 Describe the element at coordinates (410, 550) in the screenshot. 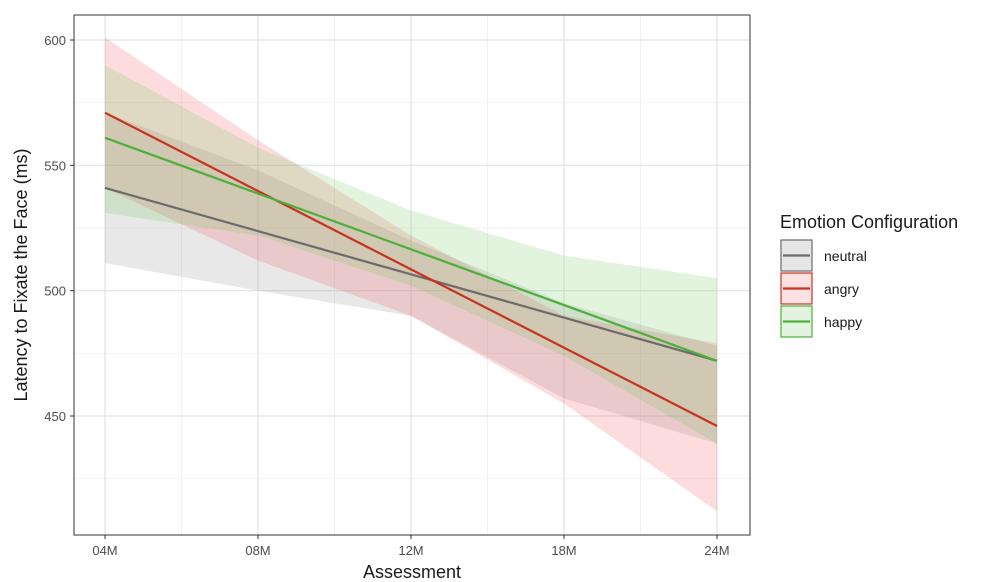

I see `x-tick-label: 12M` at that location.